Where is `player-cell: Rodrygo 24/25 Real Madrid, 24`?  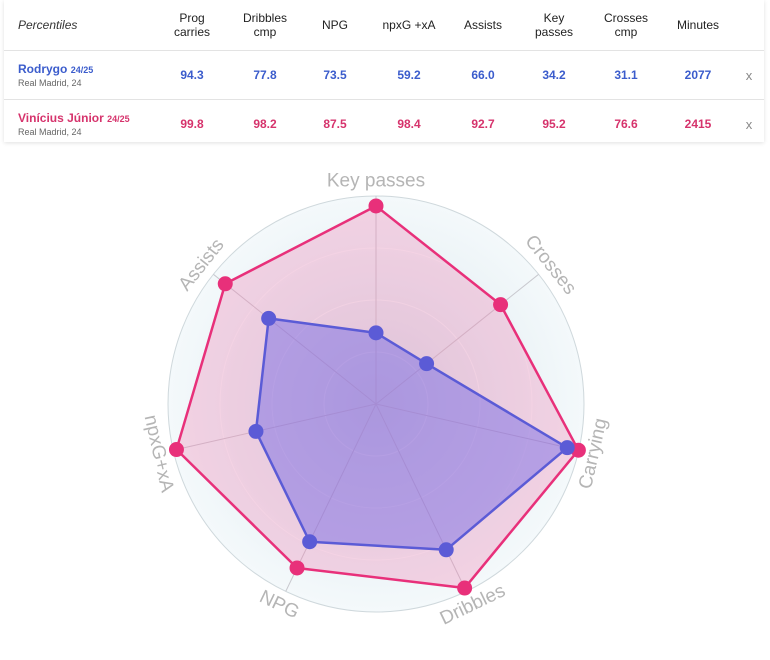 player-cell: Rodrygo 24/25 Real Madrid, 24 is located at coordinates (79, 75).